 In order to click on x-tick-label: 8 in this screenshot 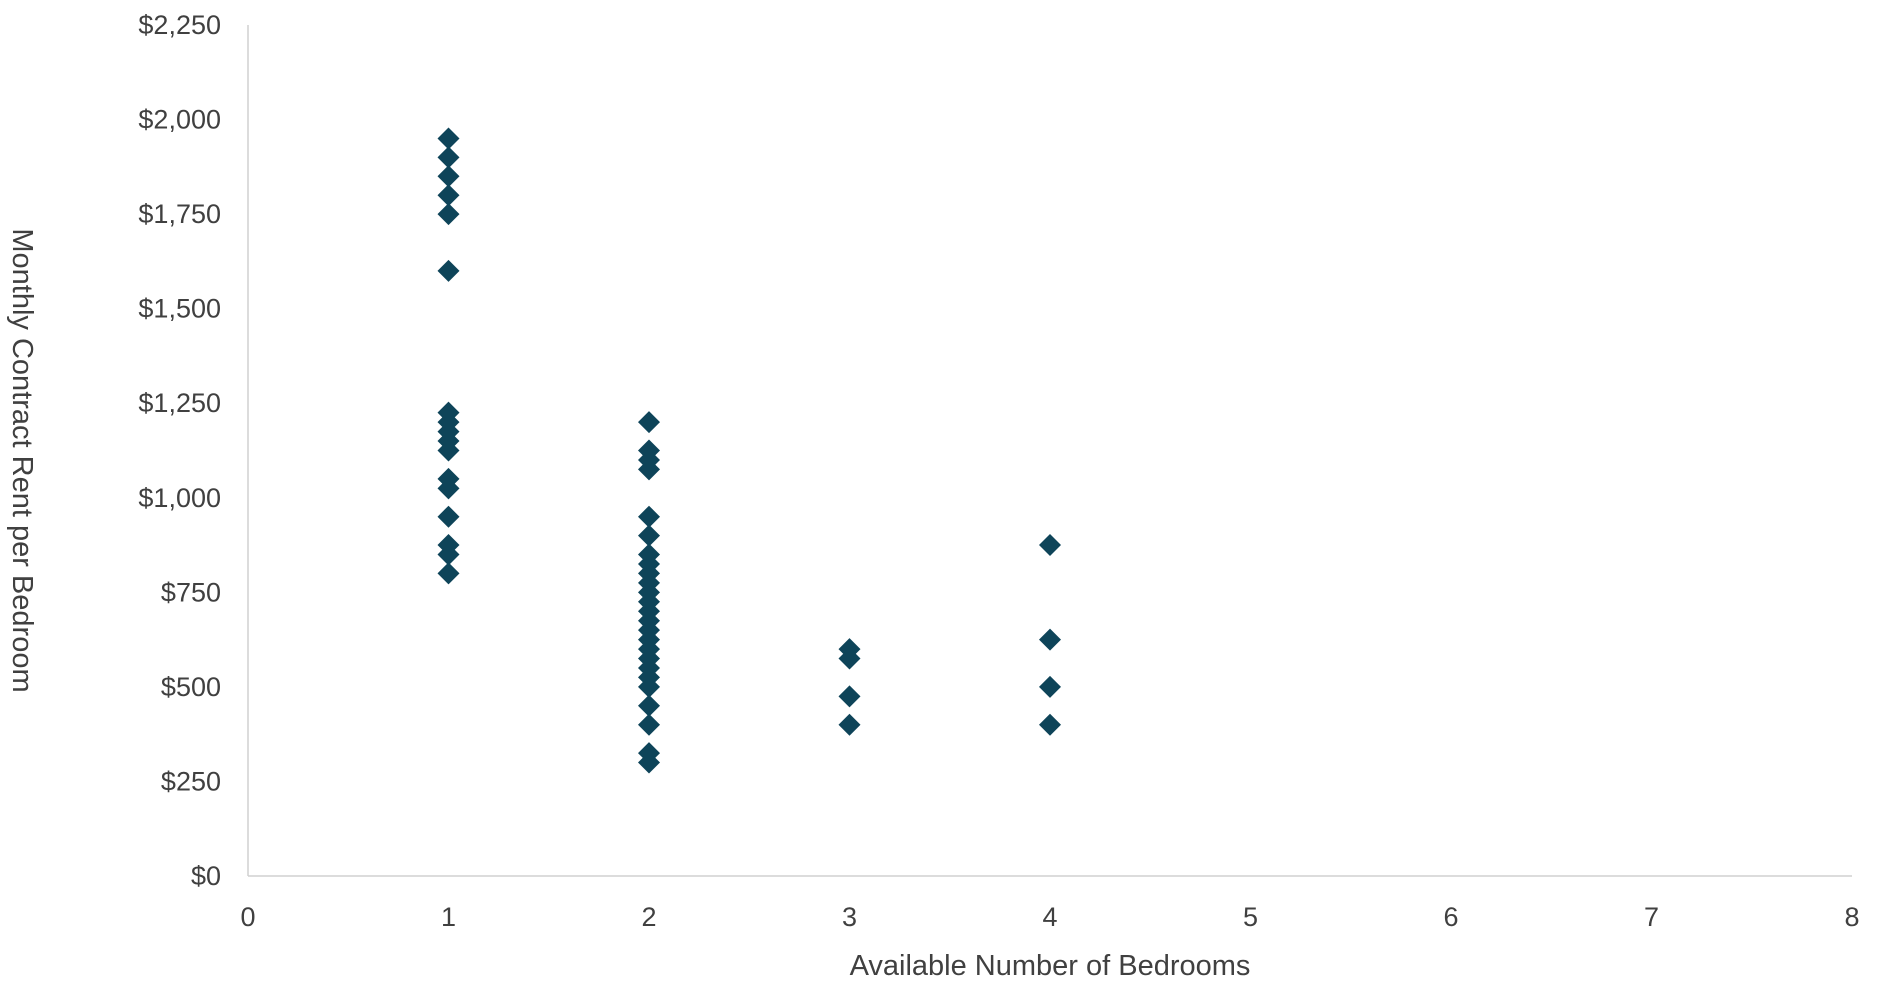, I will do `click(1851, 917)`.